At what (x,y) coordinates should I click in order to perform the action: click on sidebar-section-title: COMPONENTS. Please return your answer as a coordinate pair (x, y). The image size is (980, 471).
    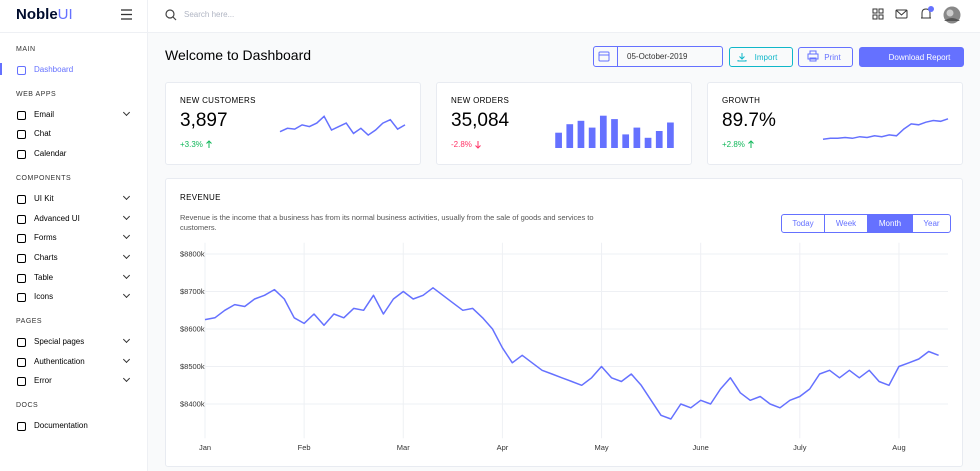
    Looking at the image, I should click on (44, 178).